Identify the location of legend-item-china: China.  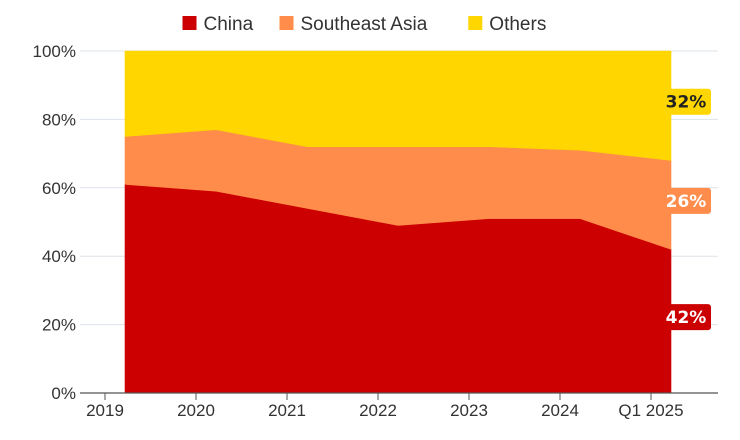
(218, 24).